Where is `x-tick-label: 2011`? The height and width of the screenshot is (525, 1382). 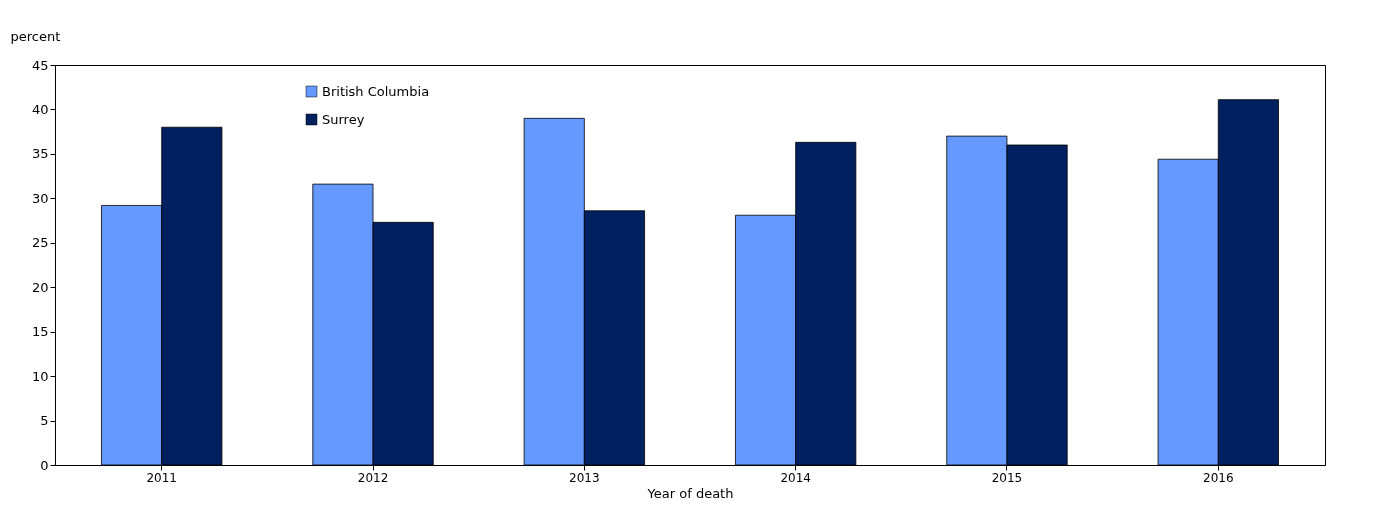 x-tick-label: 2011 is located at coordinates (161, 477).